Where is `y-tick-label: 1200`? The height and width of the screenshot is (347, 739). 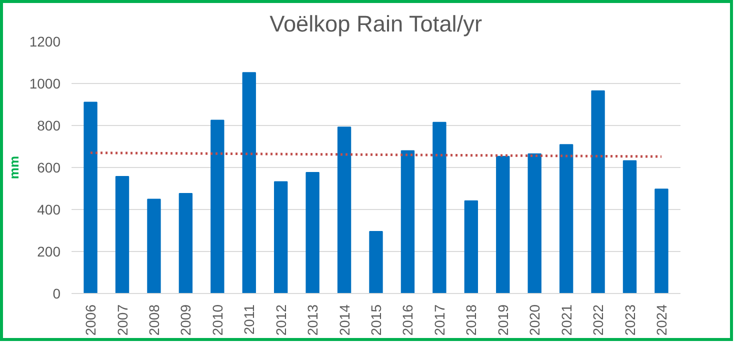
y-tick-label: 1200 is located at coordinates (45, 42).